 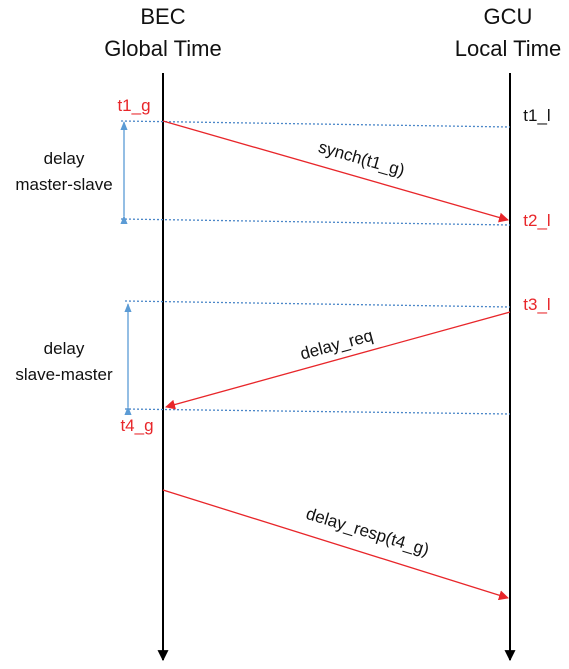 What do you see at coordinates (315, 222) in the screenshot?
I see `t2-dotted-line` at bounding box center [315, 222].